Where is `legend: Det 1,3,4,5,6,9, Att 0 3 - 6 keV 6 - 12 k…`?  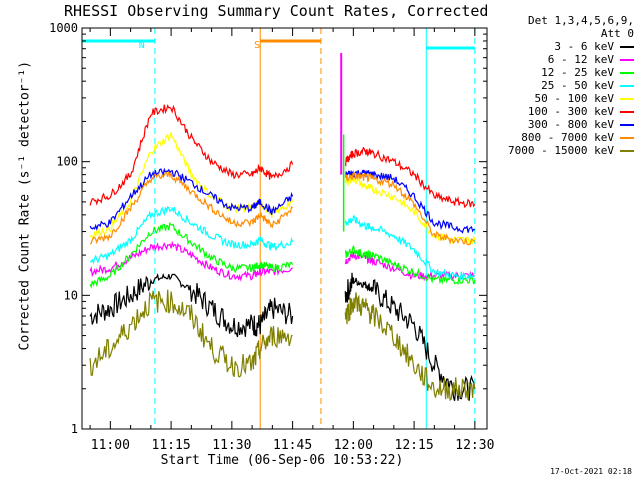 legend: Det 1,3,4,5,6,9, Att 0 3 - 6 keV 6 - 12 k… is located at coordinates (567, 85).